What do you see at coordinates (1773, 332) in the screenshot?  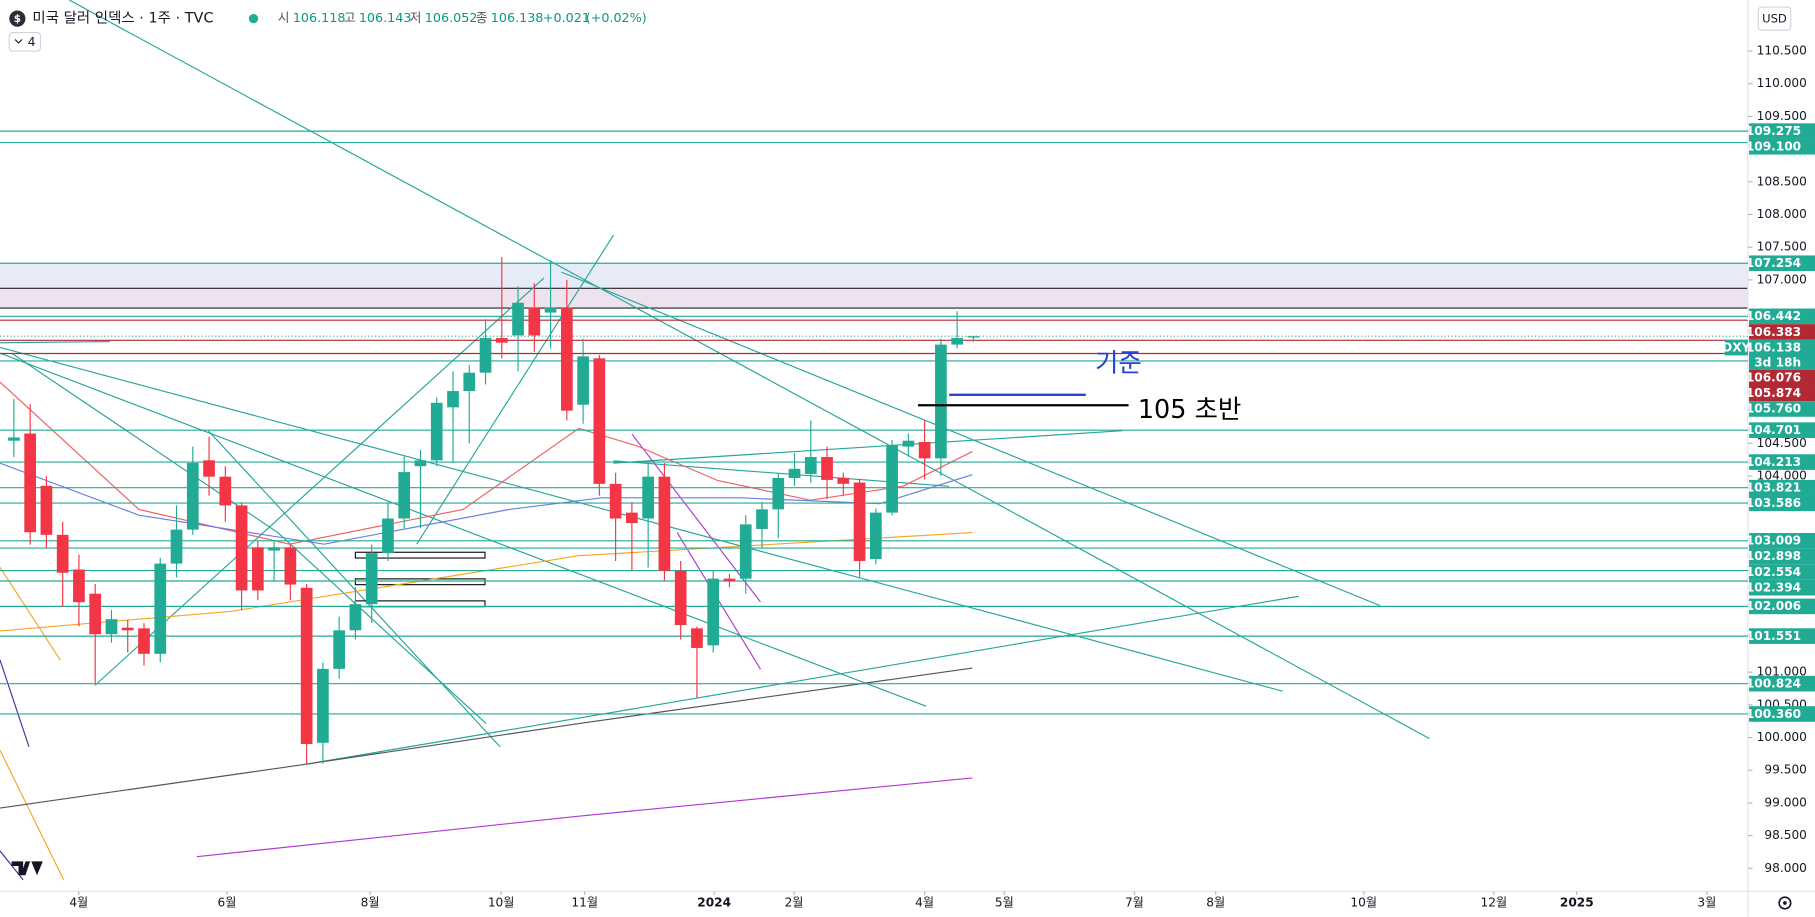 I see `price-badge-label: 106.383` at bounding box center [1773, 332].